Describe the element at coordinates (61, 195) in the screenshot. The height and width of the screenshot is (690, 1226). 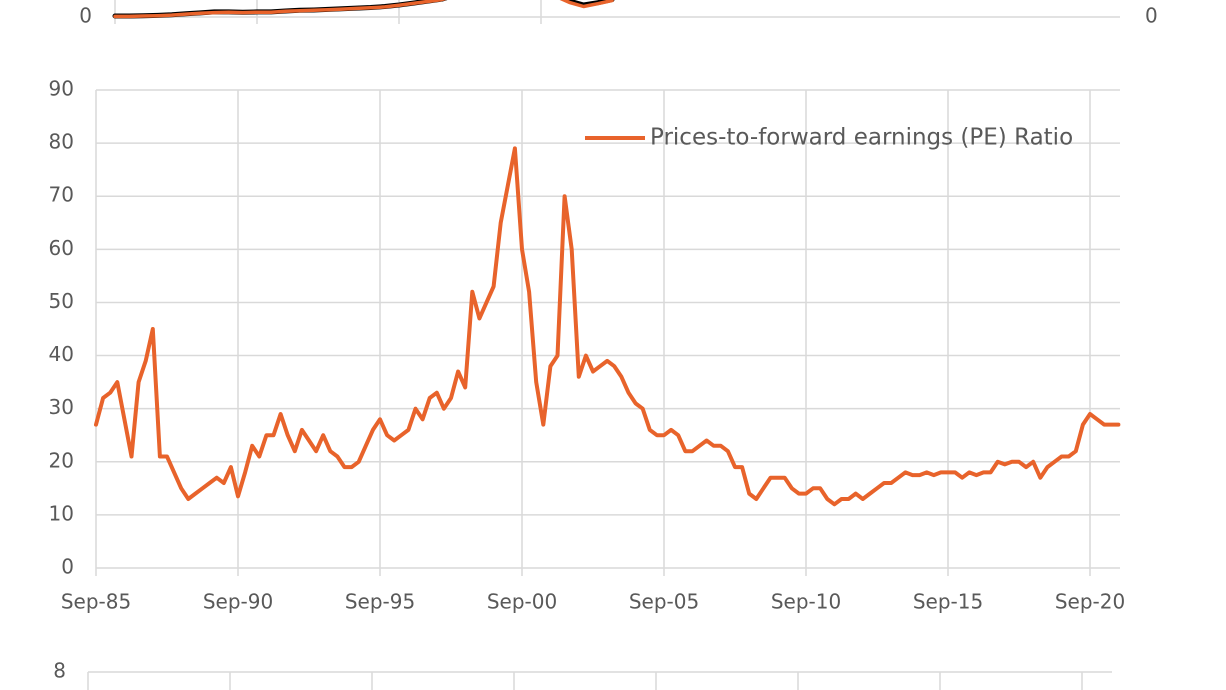
I see `y-tick-label: 70` at that location.